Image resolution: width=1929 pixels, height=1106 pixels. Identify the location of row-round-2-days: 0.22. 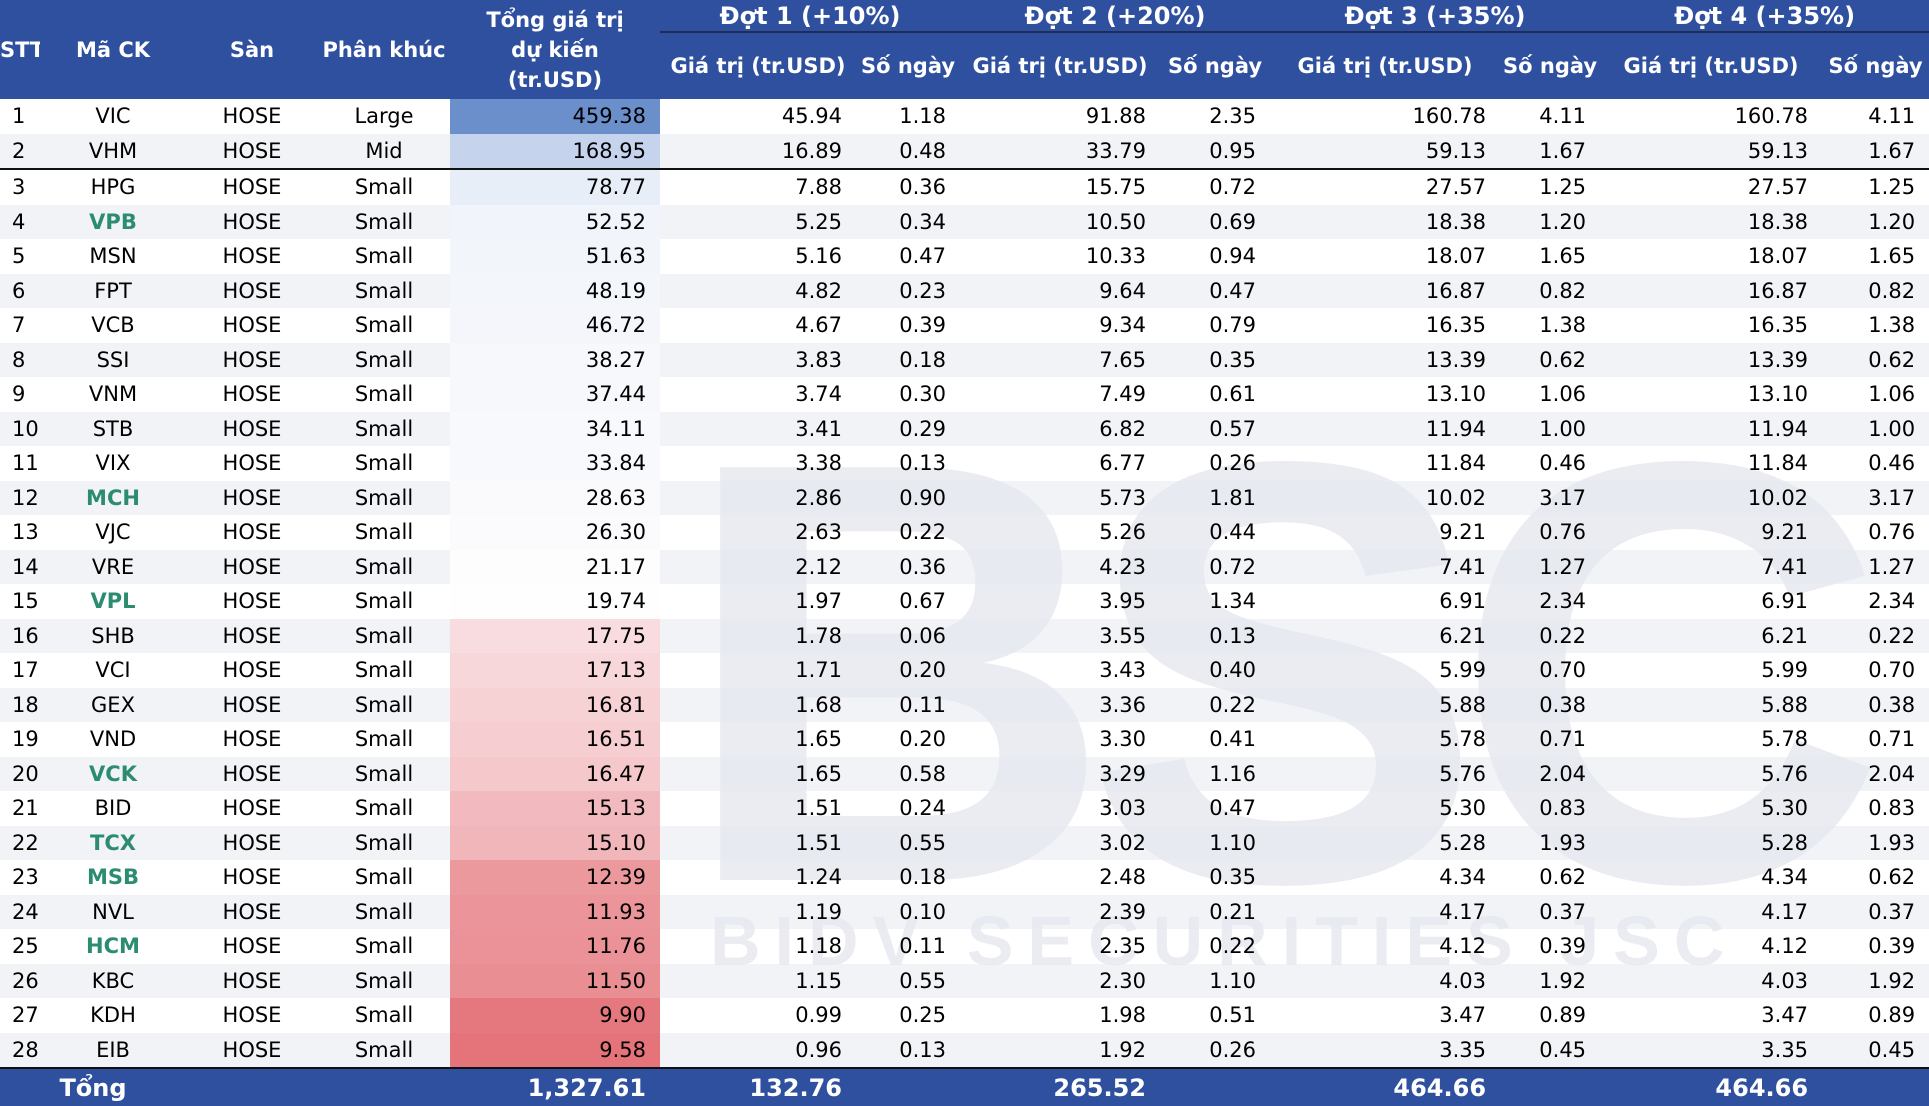
(1233, 946).